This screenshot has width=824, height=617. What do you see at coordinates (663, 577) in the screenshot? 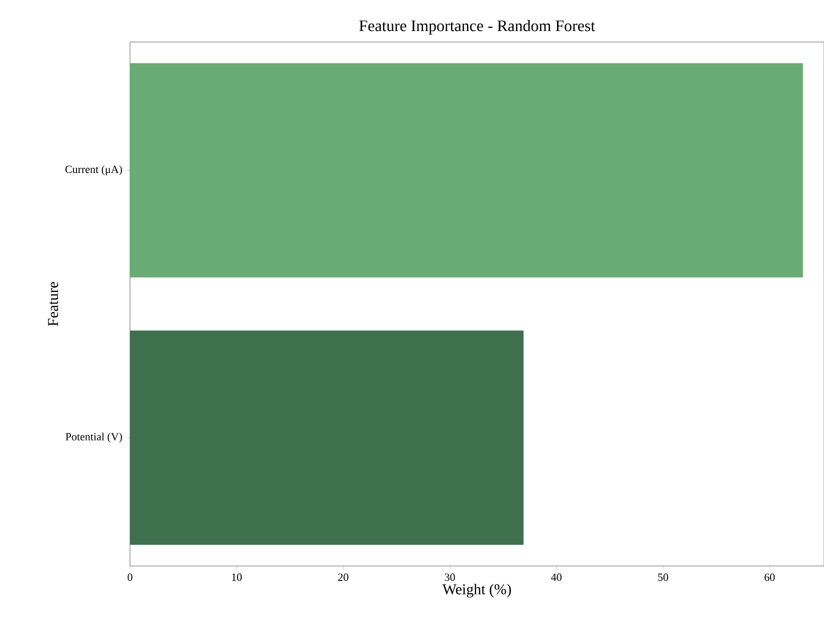
I see `x-tick-label: 50` at bounding box center [663, 577].